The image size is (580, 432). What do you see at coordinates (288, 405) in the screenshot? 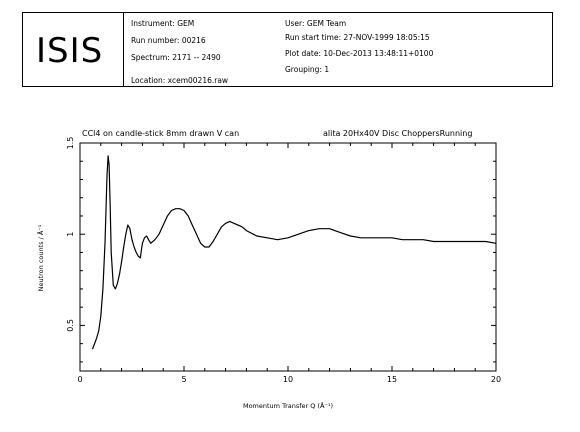
I see `x-axis-label: Momentum Transfer Q (Å⁻¹)` at bounding box center [288, 405].